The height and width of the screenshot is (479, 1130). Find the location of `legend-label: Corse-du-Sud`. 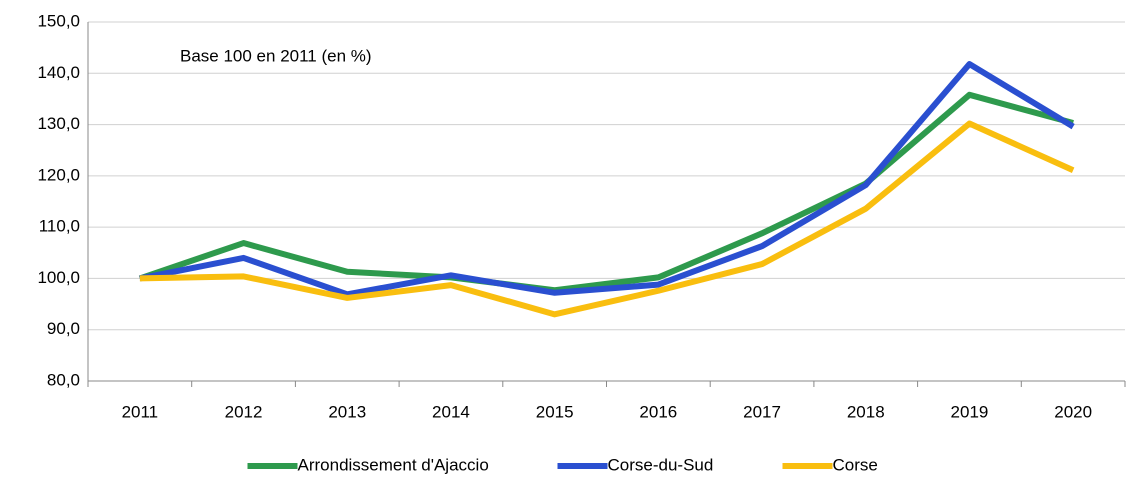

legend-label: Corse-du-Sud is located at coordinates (661, 464).